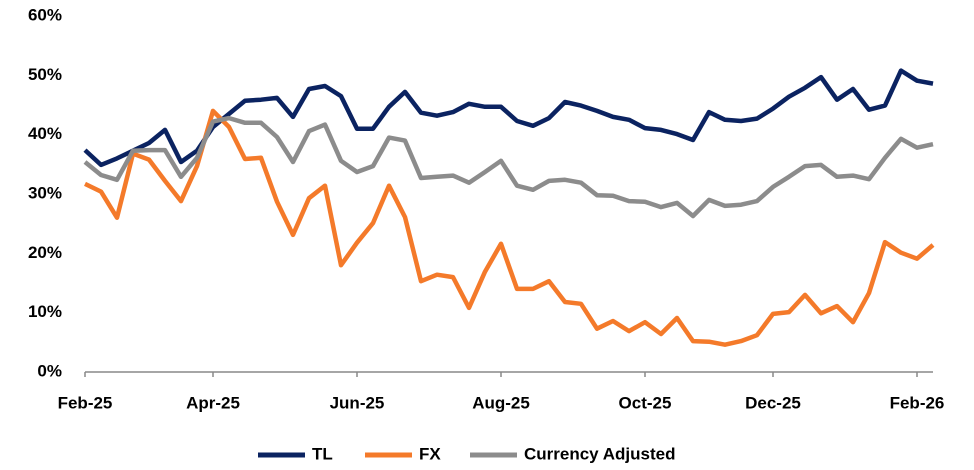 This screenshot has height=470, width=974. What do you see at coordinates (213, 402) in the screenshot?
I see `x-tick-label: Apr-25` at bounding box center [213, 402].